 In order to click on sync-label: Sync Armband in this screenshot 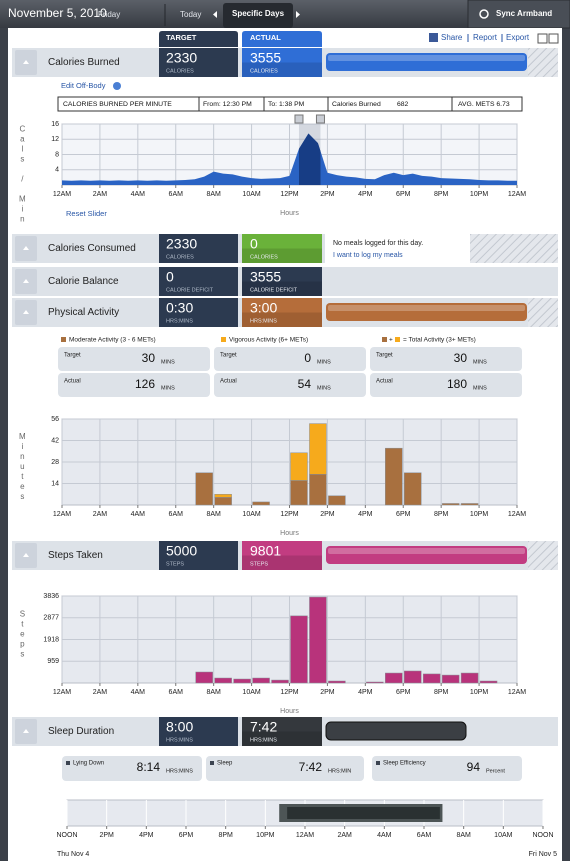, I will do `click(524, 13)`.